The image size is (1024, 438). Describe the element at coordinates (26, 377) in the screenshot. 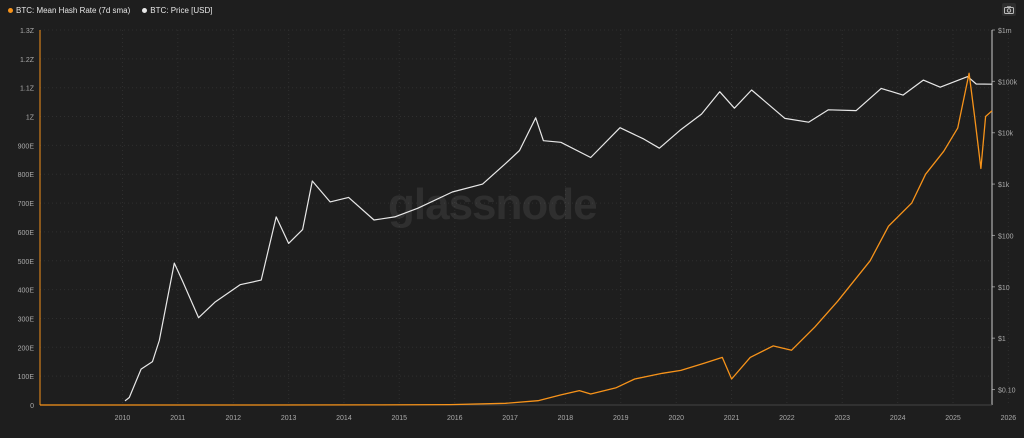

I see `y-left-tick-label: 100E` at that location.